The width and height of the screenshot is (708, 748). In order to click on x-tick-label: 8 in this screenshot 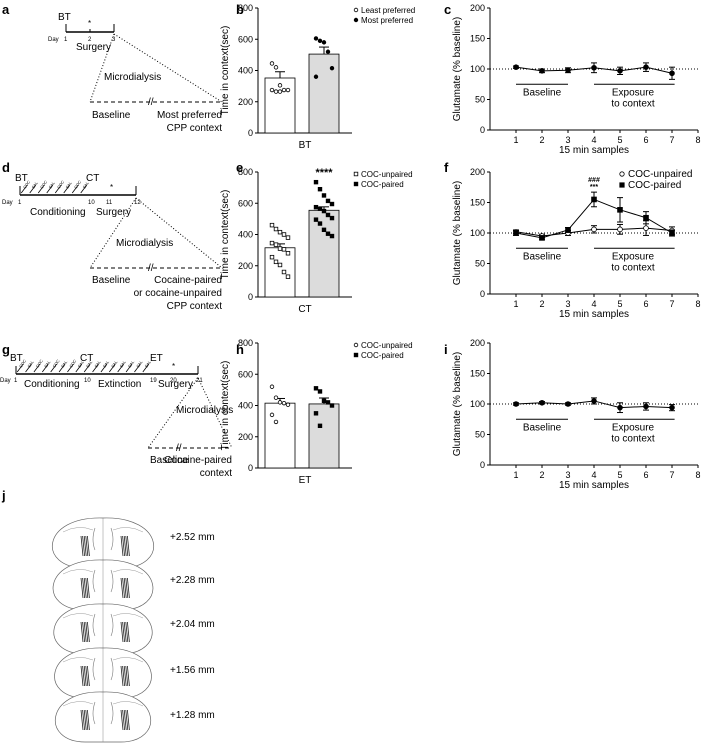, I will do `click(697, 475)`.